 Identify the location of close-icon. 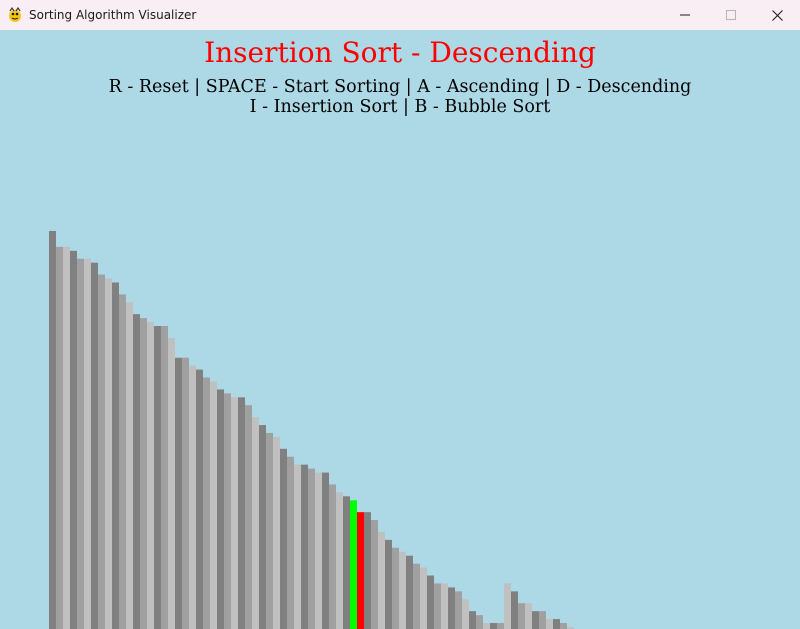
(777, 15).